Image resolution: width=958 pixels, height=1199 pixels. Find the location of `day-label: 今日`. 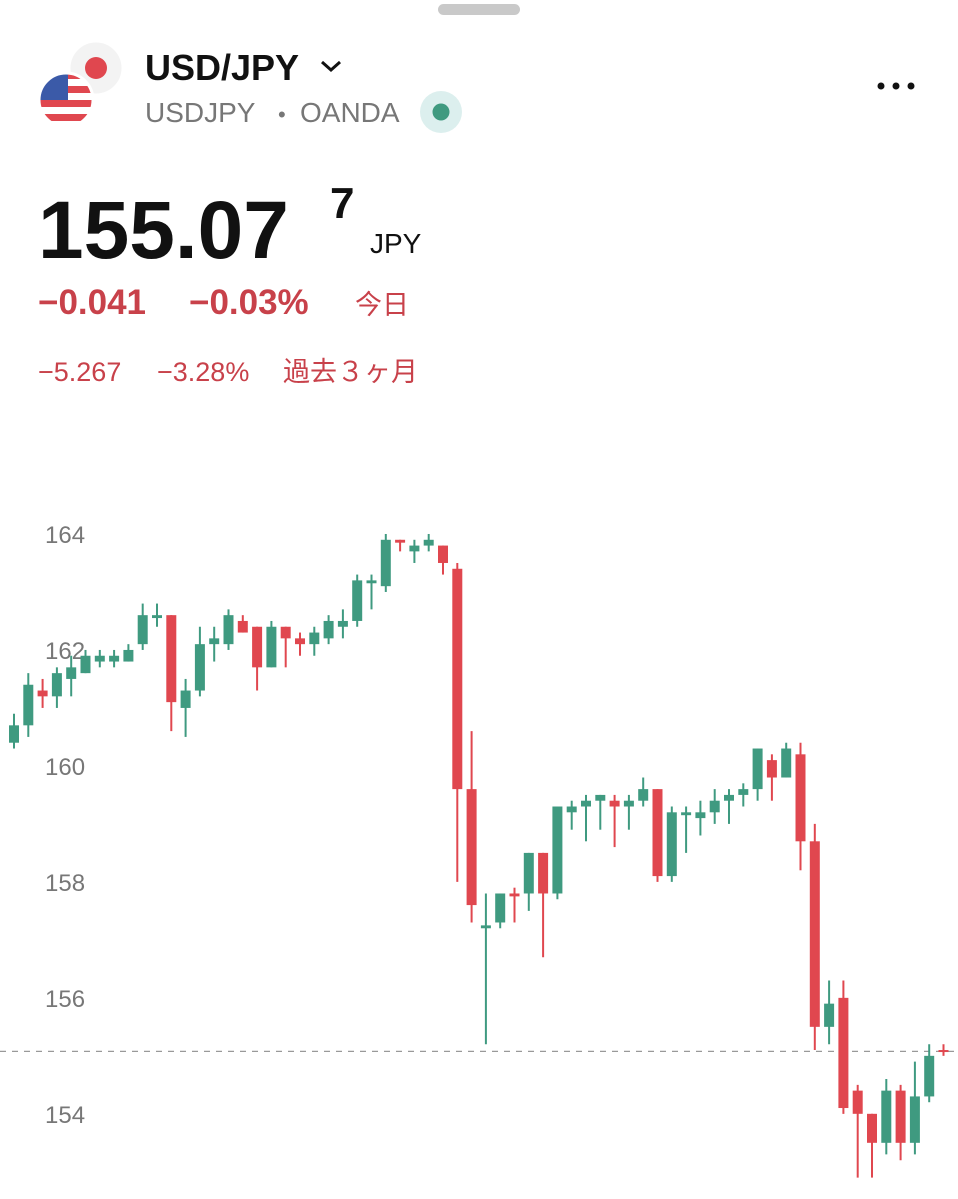

day-label: 今日 is located at coordinates (382, 305).